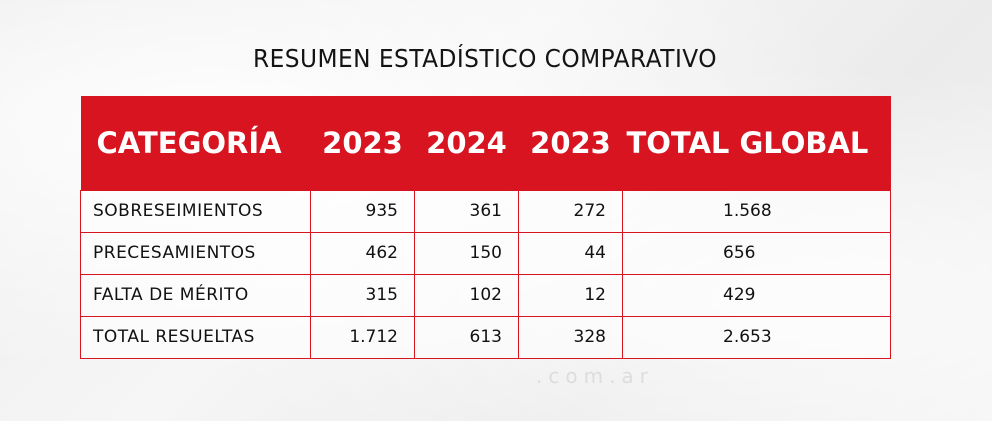 The height and width of the screenshot is (421, 992). I want to click on table-row: FALTA DE MÉRITO 315 102 12 429, so click(485, 295).